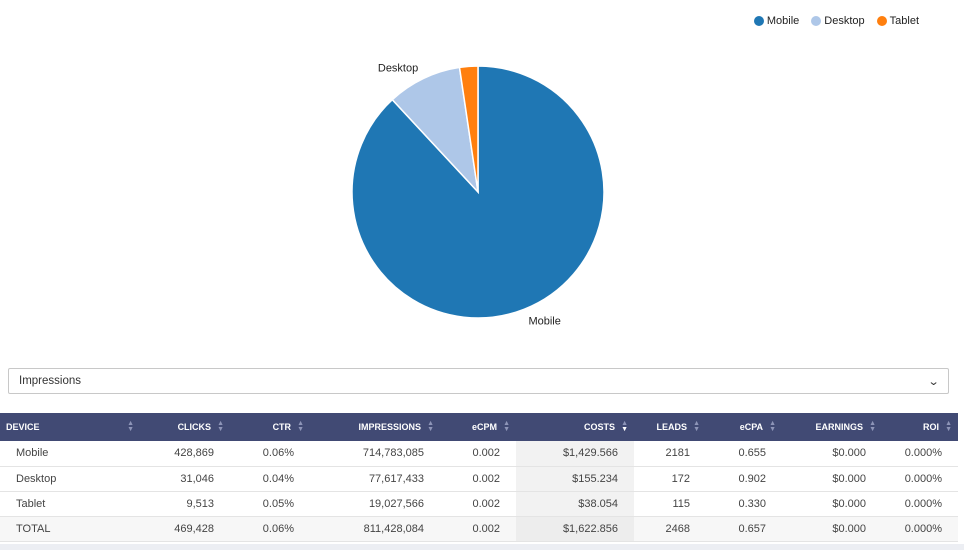 The height and width of the screenshot is (550, 964). Describe the element at coordinates (70, 427) in the screenshot. I see `column-header-device: DEVICE ▲ ▼` at that location.